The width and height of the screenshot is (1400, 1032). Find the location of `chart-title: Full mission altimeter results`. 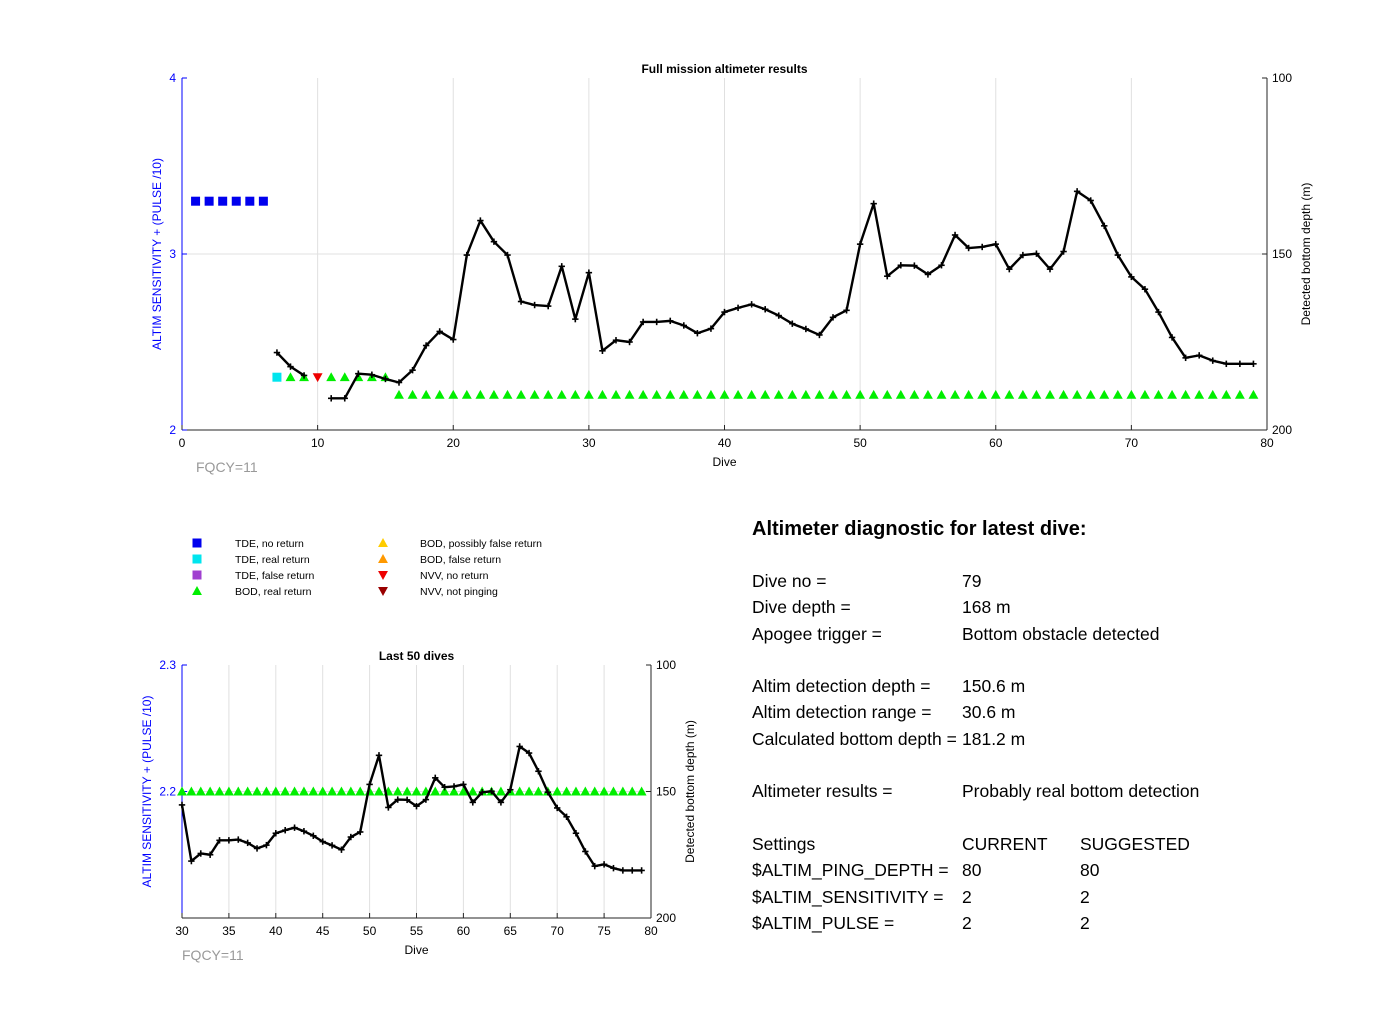

chart-title: Full mission altimeter results is located at coordinates (724, 69).